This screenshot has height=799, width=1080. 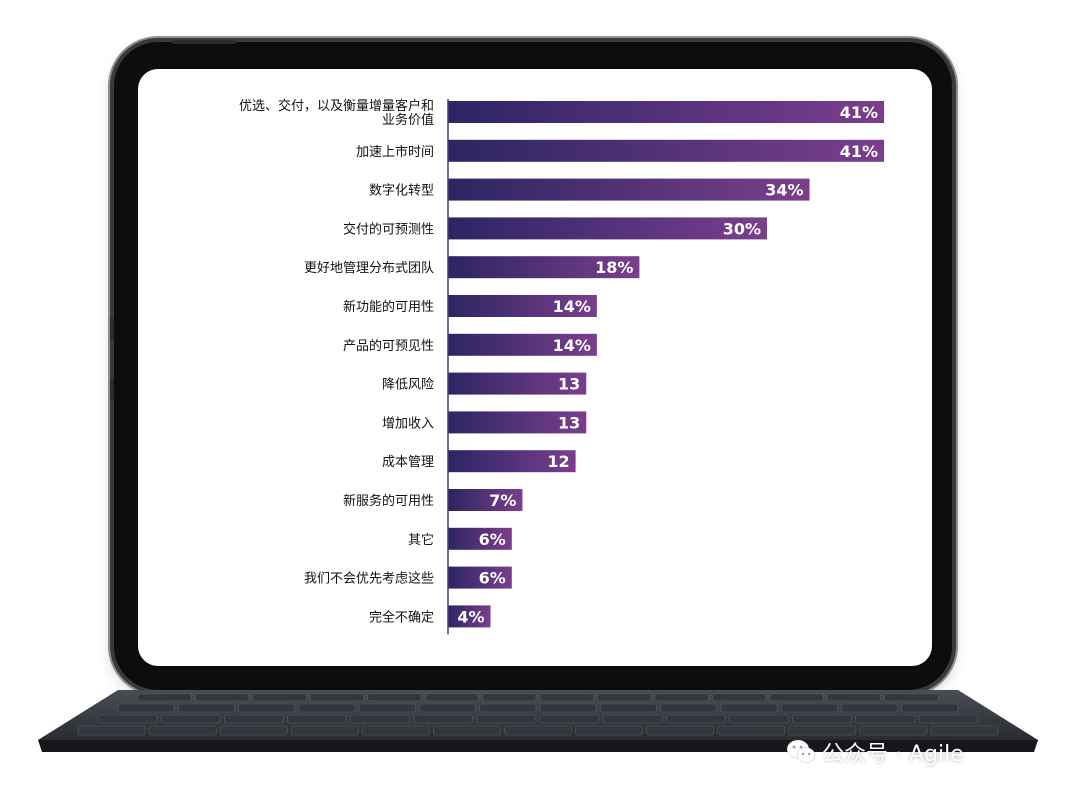 What do you see at coordinates (893, 754) in the screenshot?
I see `watermark-text: 公众号 · Agile` at bounding box center [893, 754].